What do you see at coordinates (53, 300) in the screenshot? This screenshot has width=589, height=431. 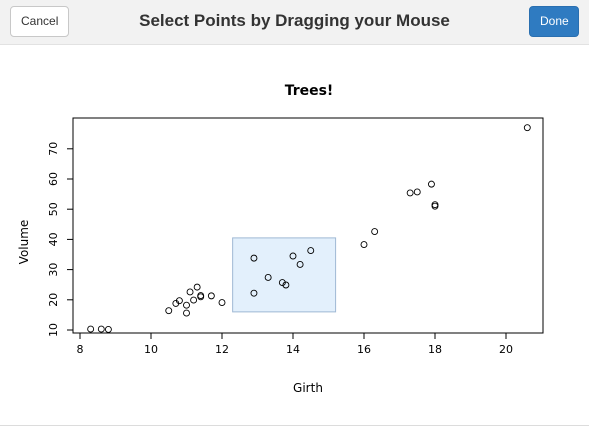 I see `y-tick-label: 20` at bounding box center [53, 300].